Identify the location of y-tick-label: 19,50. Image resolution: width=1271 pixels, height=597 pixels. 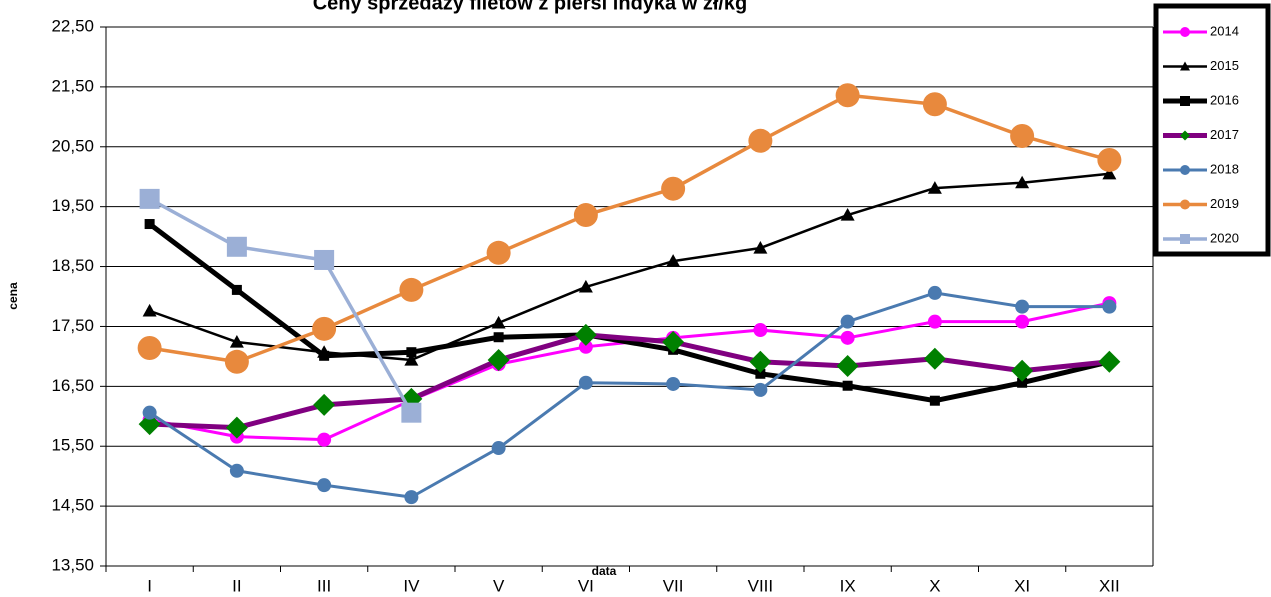
(72, 205).